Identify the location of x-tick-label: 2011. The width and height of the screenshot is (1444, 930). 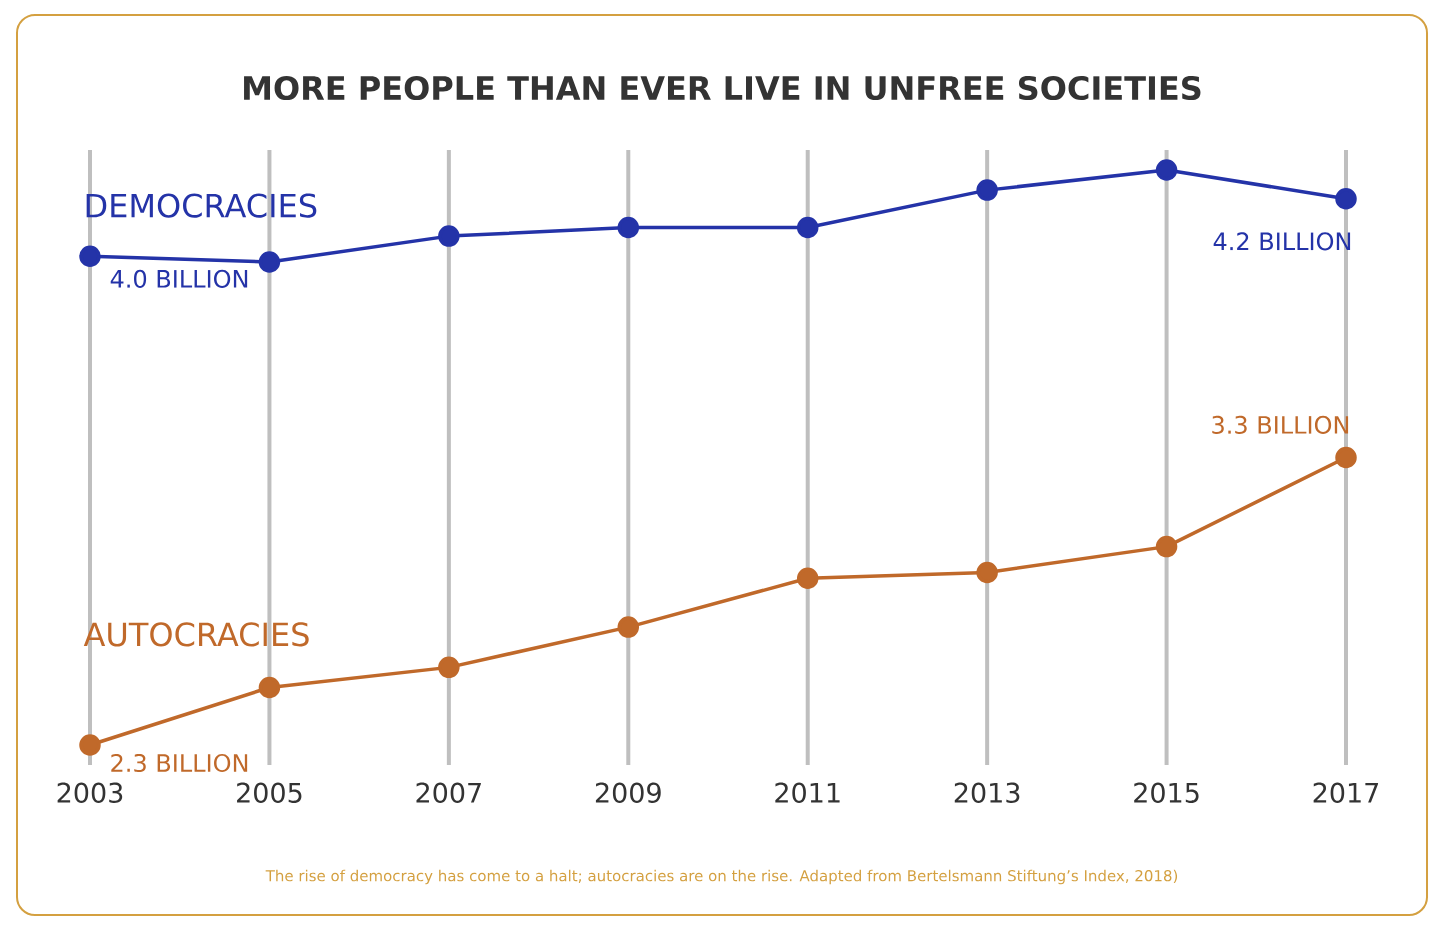
(807, 792).